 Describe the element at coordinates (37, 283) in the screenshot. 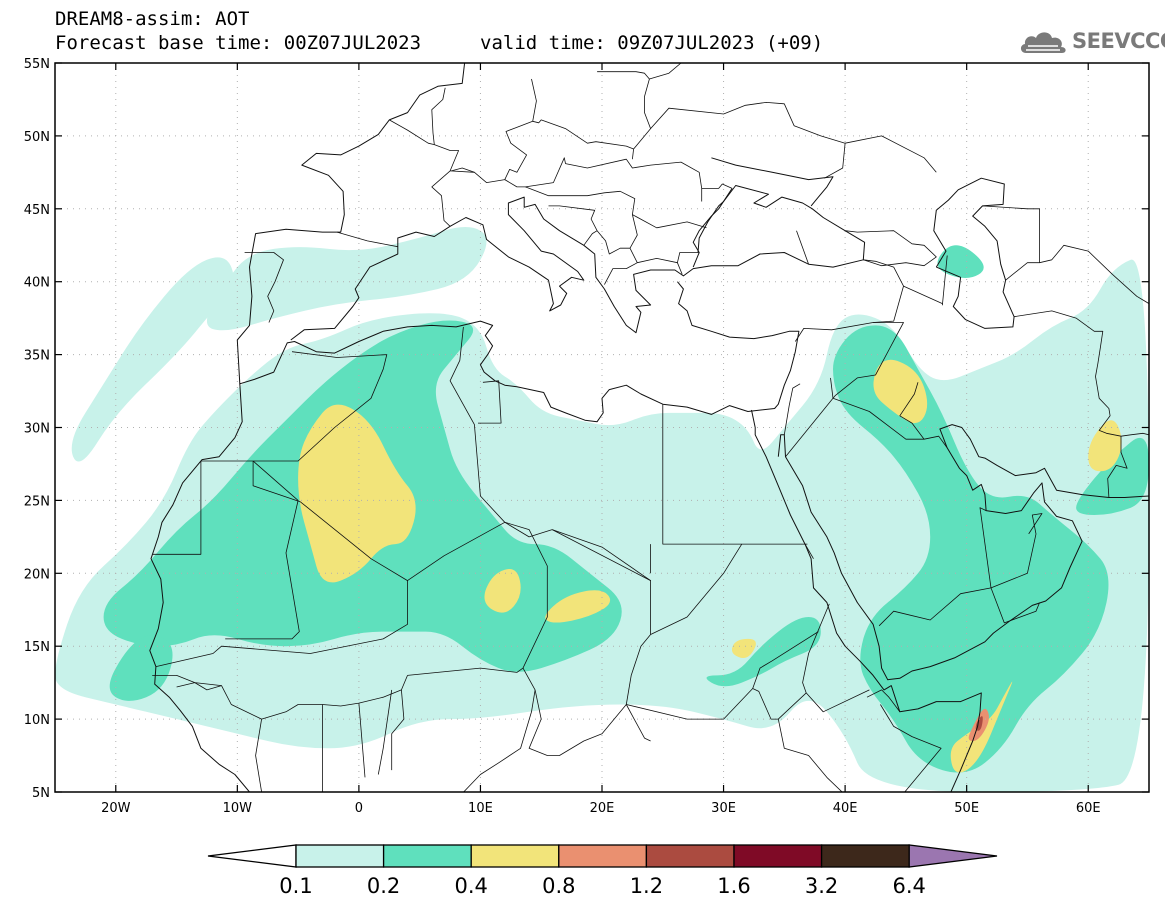

I see `lat-label: 40N` at that location.